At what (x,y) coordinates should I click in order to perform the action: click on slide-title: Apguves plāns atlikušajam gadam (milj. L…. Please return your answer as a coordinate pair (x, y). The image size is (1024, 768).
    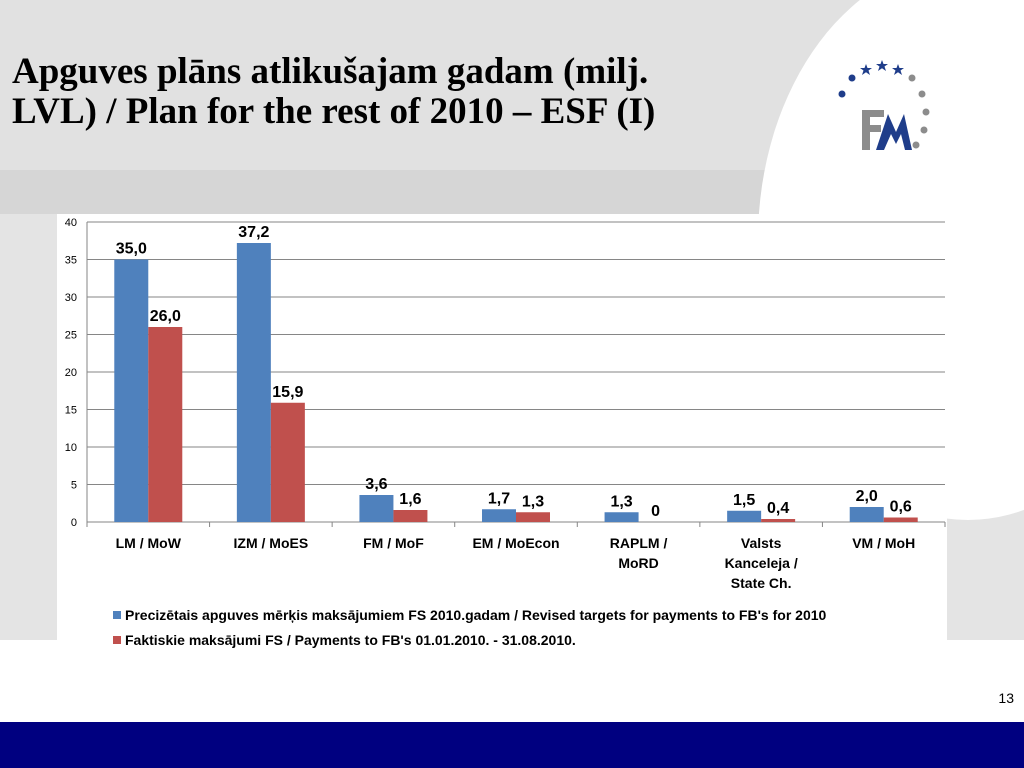
    Looking at the image, I should click on (334, 91).